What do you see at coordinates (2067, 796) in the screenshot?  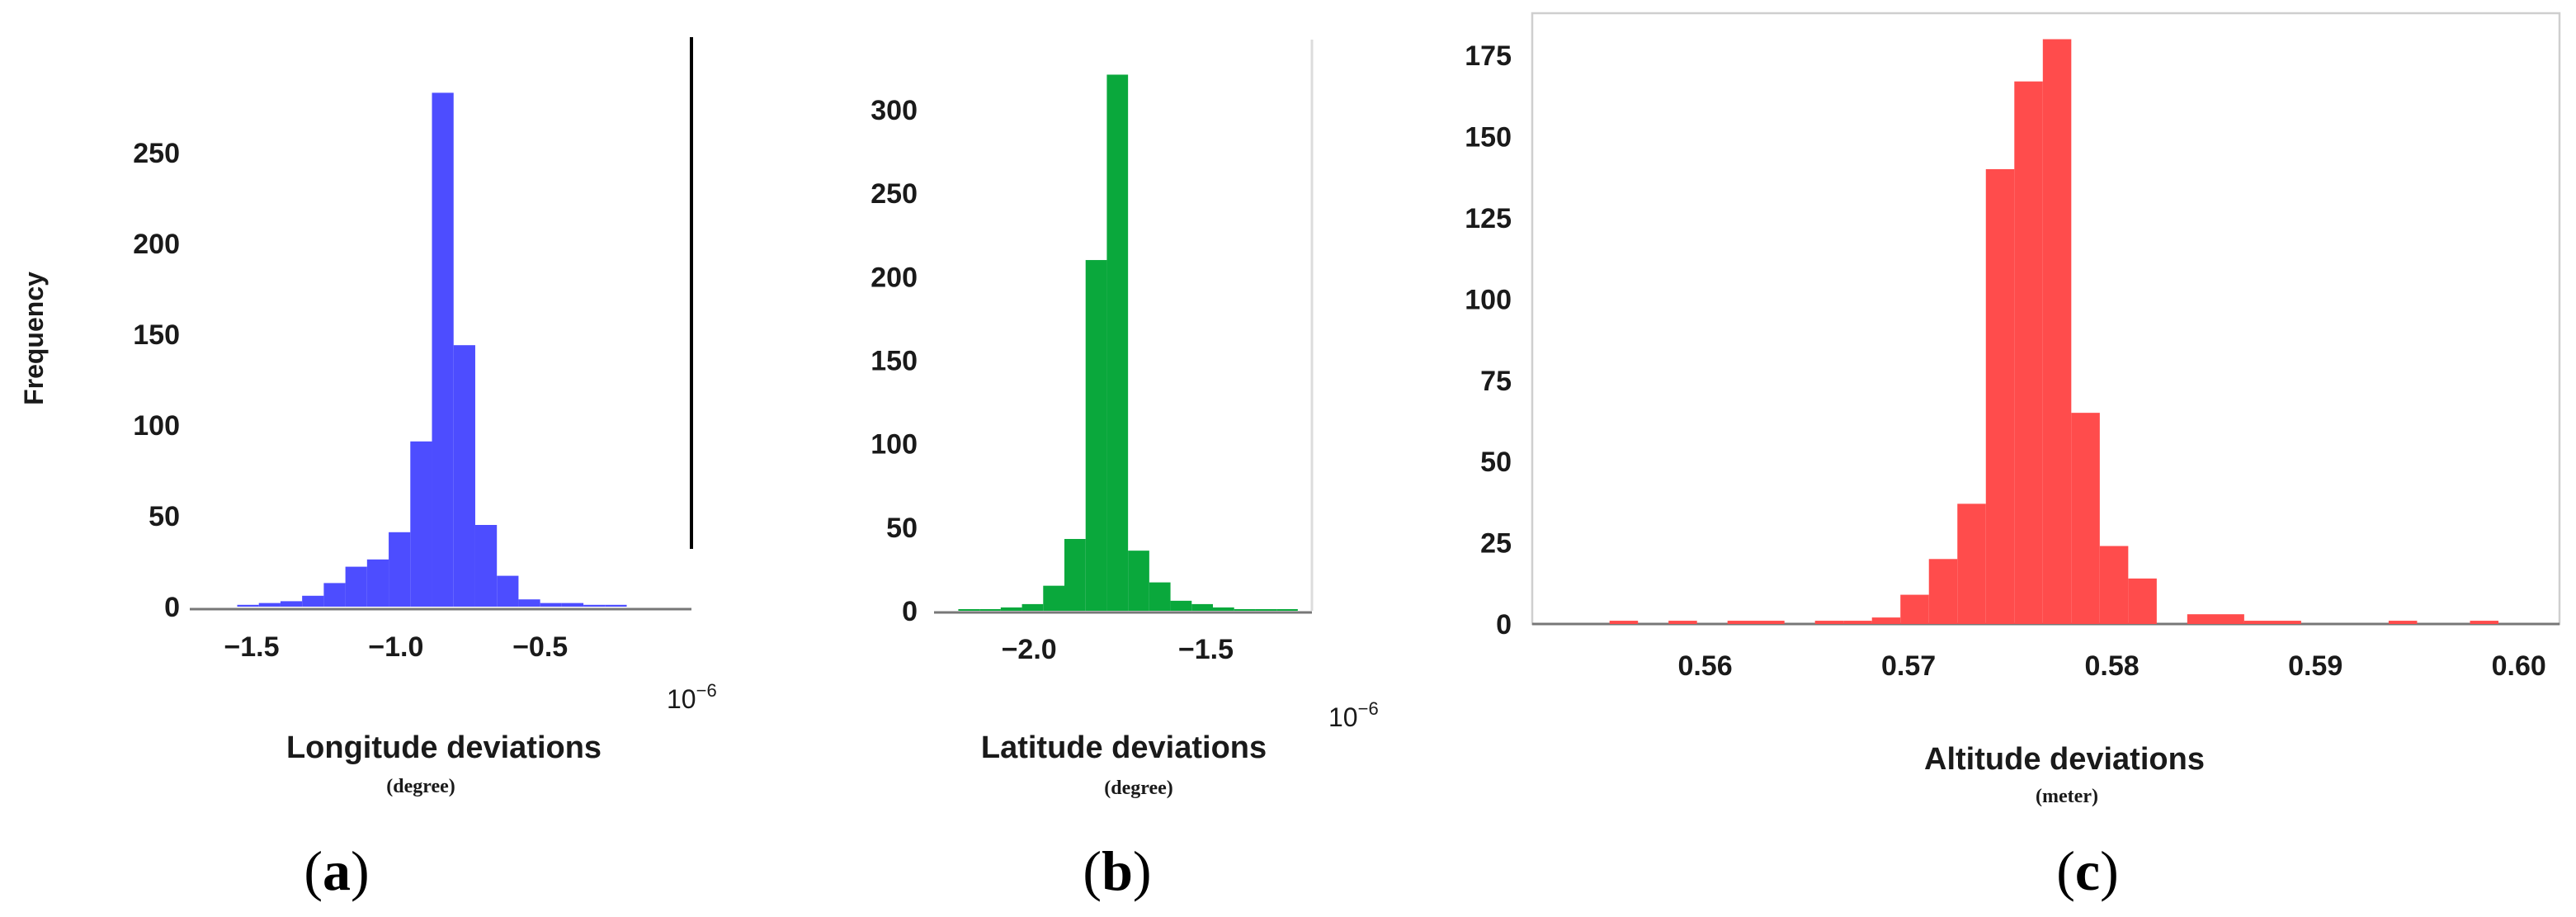 I see `altitude-unit-label: (meter)` at bounding box center [2067, 796].